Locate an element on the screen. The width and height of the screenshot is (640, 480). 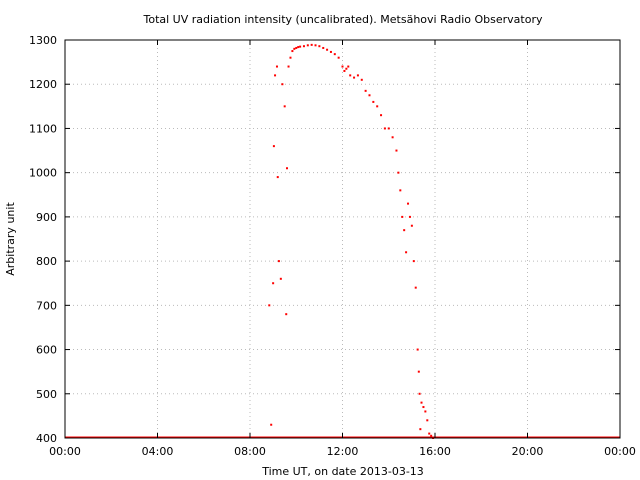
y-tick-label: 1200 is located at coordinates (43, 84).